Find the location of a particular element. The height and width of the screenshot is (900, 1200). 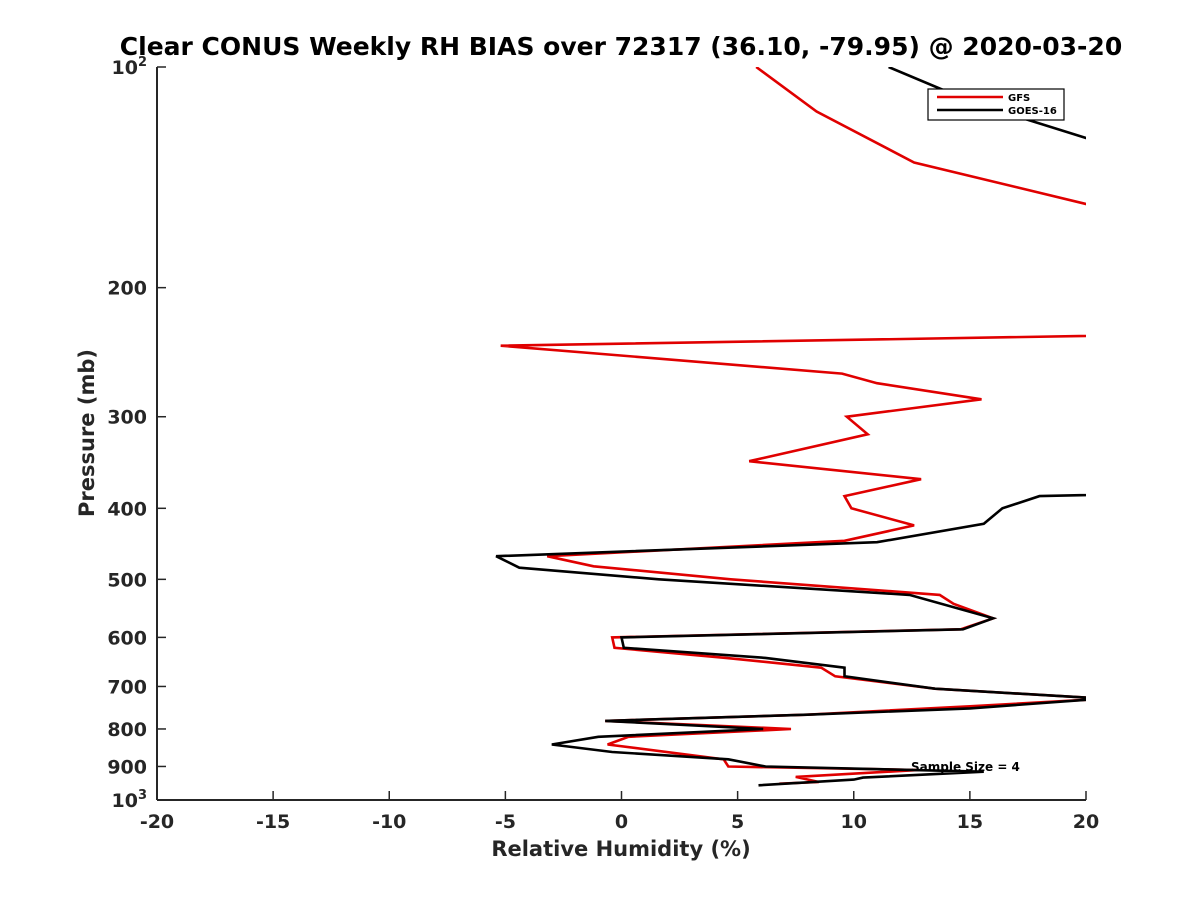

x-tick-label: -15 is located at coordinates (273, 822).